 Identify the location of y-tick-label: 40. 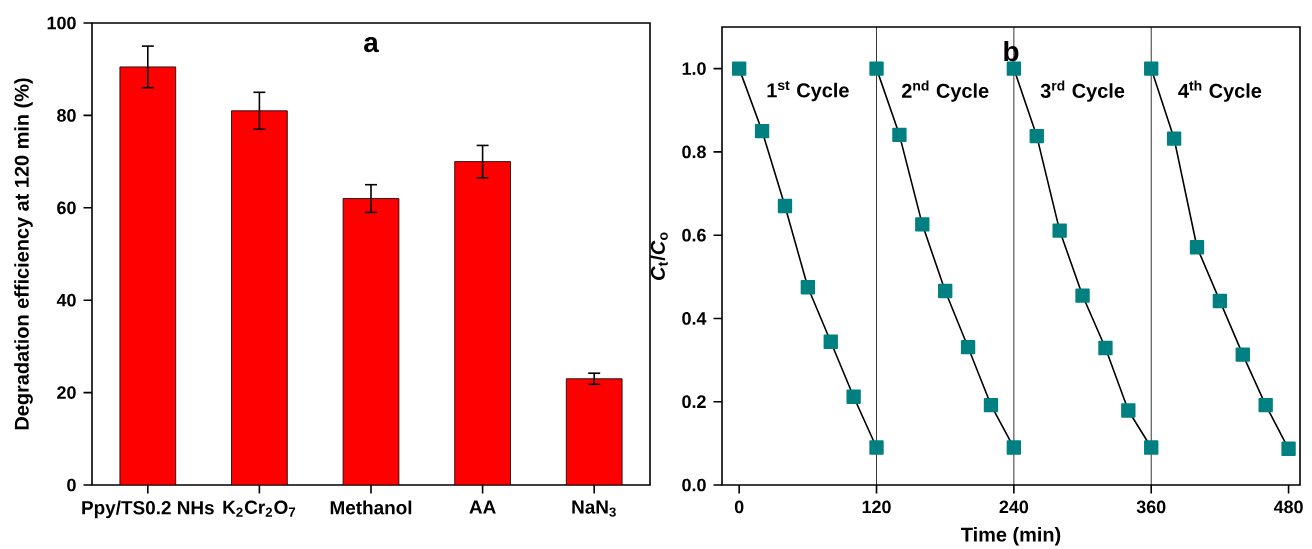
(66, 300).